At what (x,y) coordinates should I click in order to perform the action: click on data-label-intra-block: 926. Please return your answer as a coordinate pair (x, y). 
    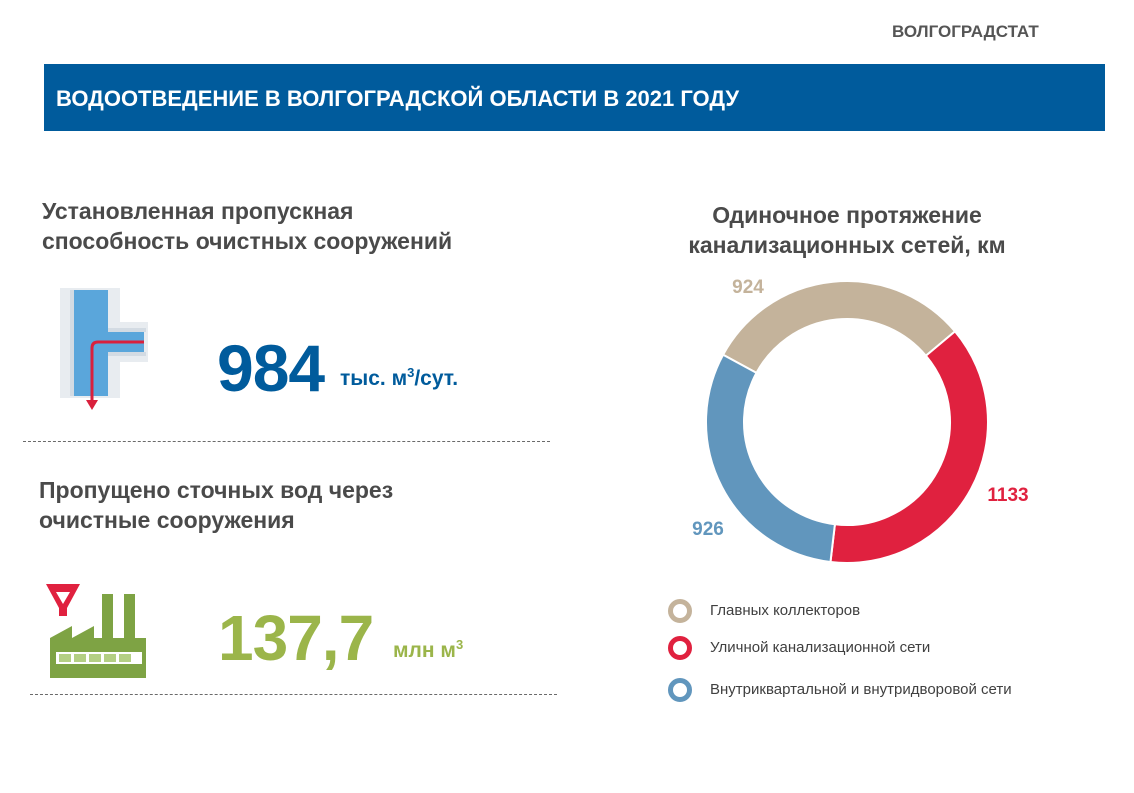
    Looking at the image, I should click on (708, 529).